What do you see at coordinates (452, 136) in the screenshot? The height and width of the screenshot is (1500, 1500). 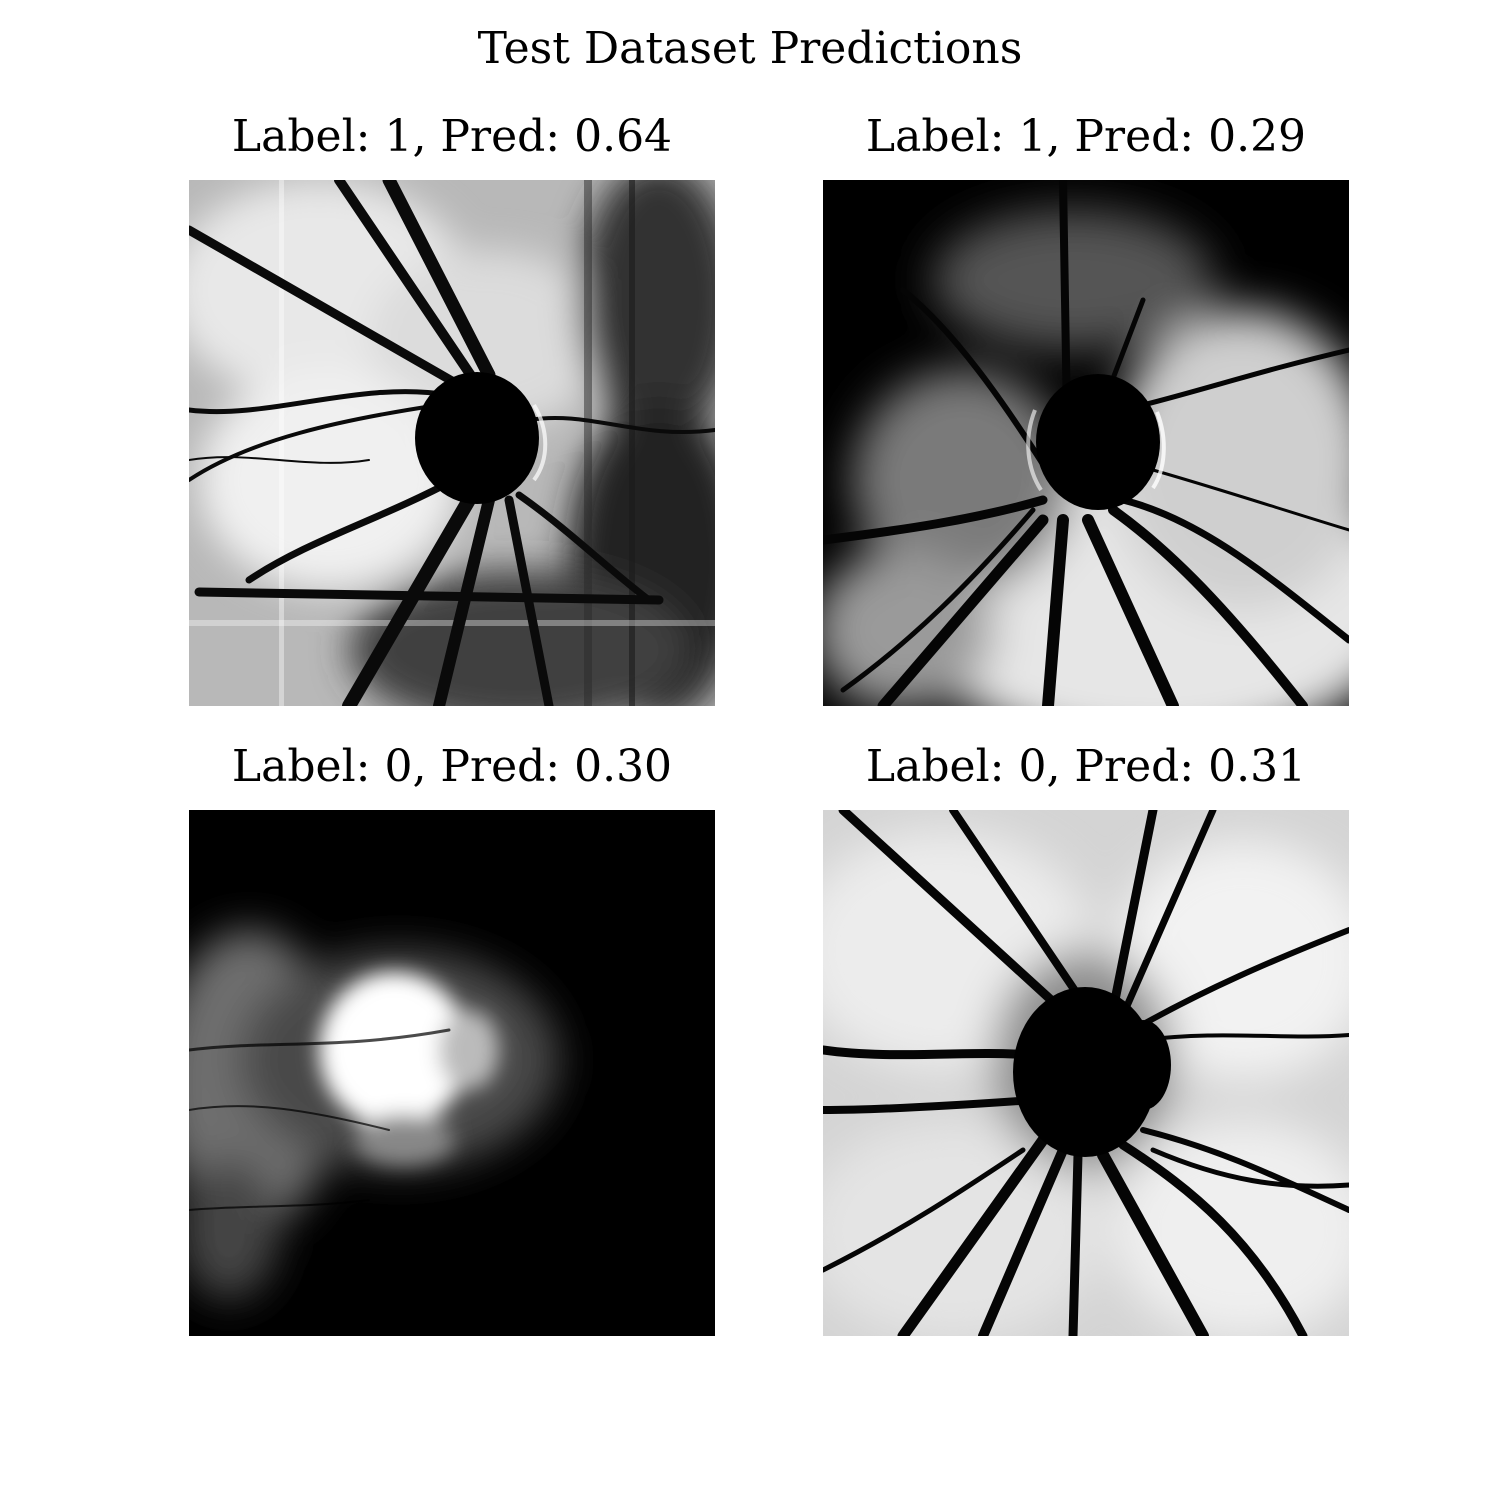 I see `panel-title: Label: 1, Pred: 0.64` at bounding box center [452, 136].